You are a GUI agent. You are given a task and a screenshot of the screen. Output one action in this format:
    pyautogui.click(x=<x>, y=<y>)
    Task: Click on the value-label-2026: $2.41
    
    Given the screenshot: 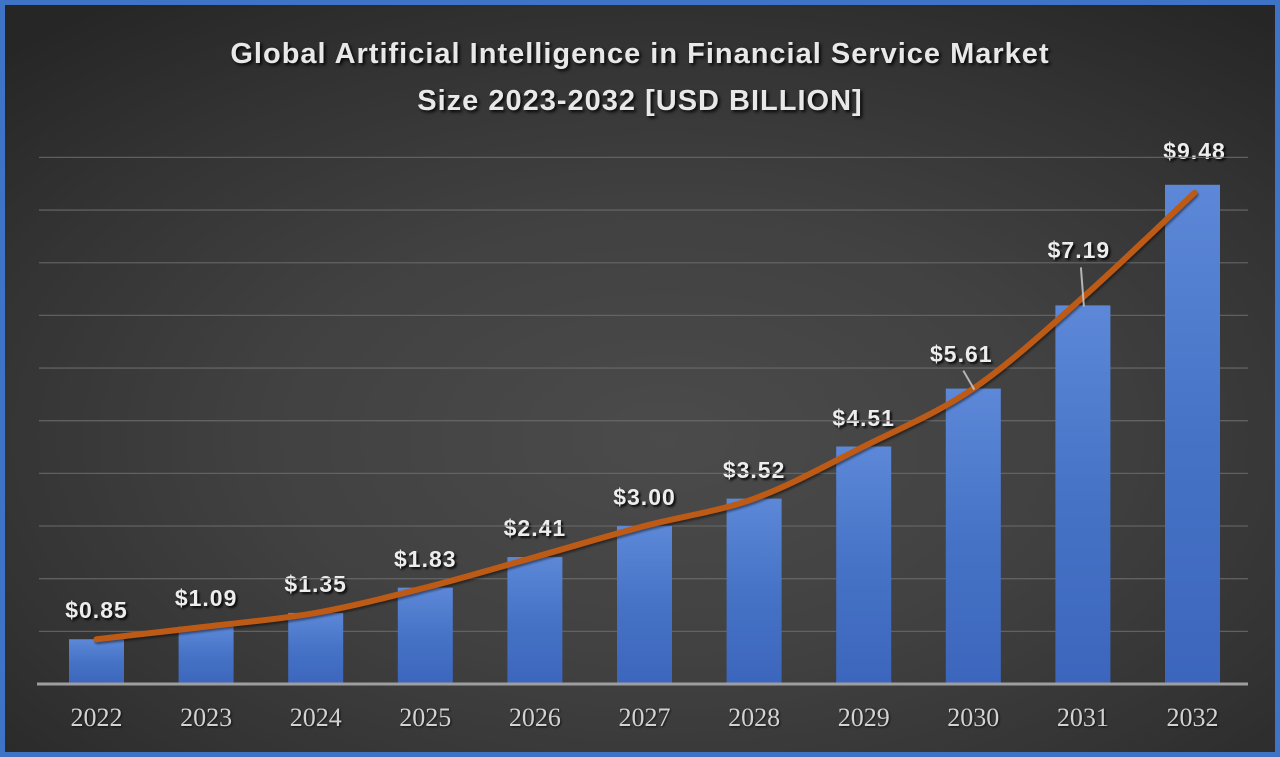 What is the action you would take?
    pyautogui.click(x=535, y=528)
    